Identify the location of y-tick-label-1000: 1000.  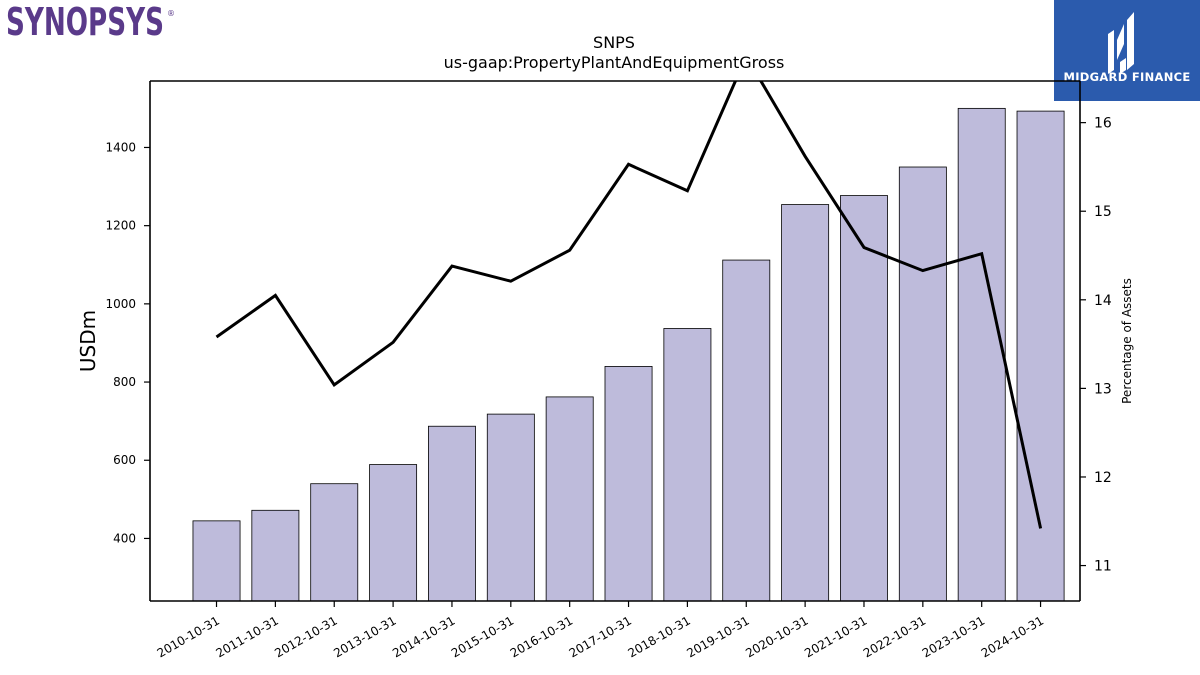
(120, 304).